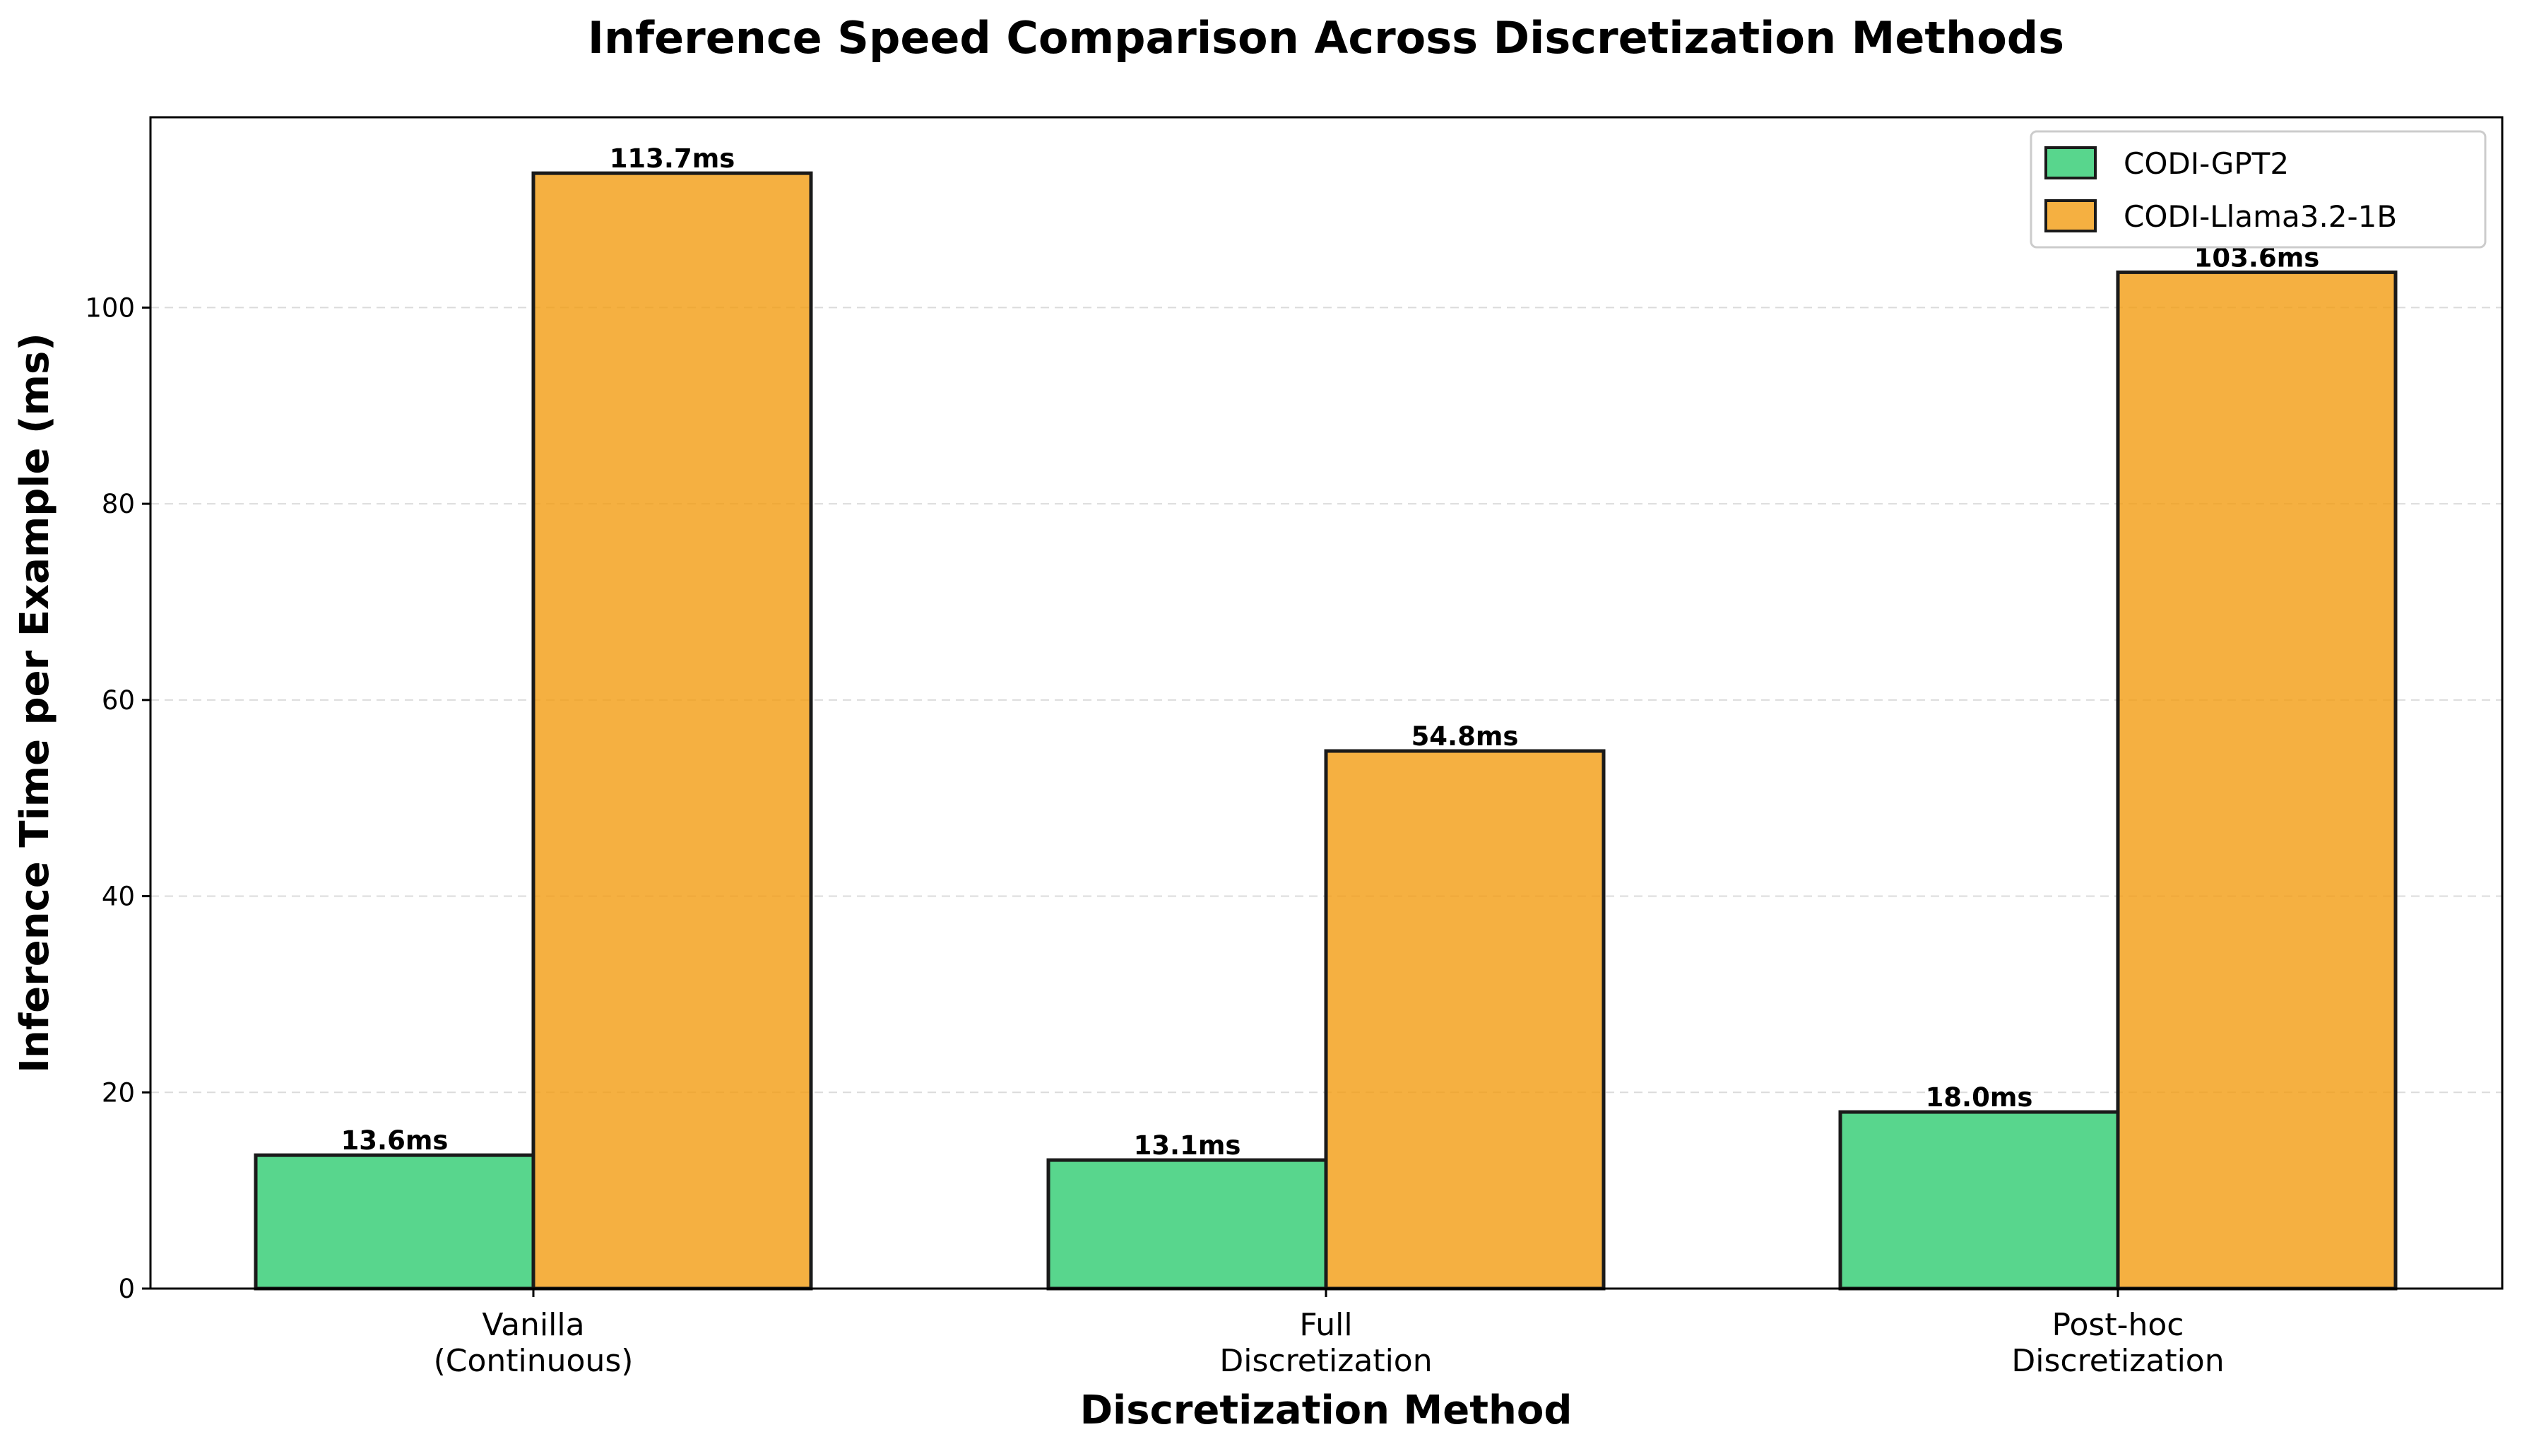 This screenshot has height=1456, width=2522. I want to click on bar-value-label: 54.8ms, so click(1465, 736).